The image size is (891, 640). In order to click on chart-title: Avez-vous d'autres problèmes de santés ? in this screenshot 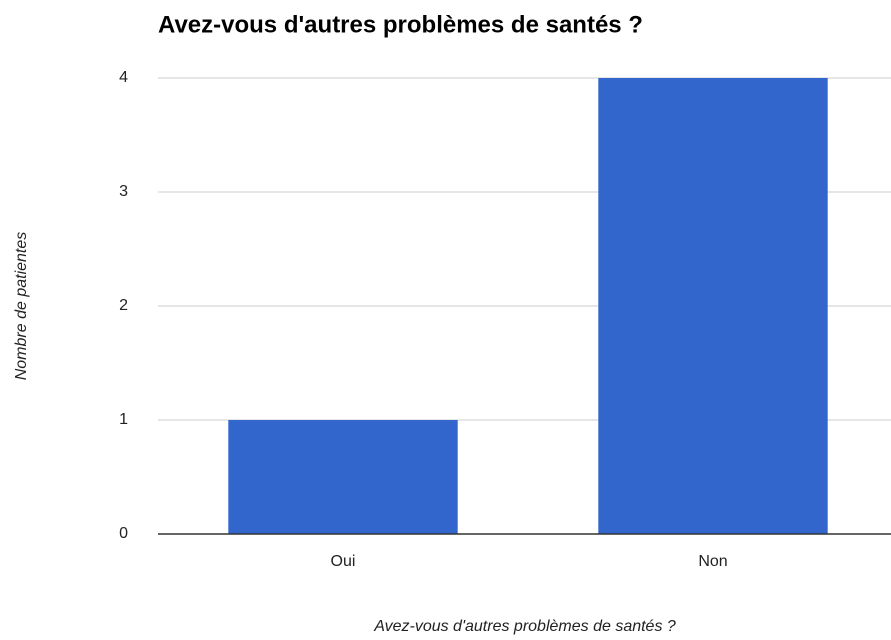, I will do `click(400, 24)`.